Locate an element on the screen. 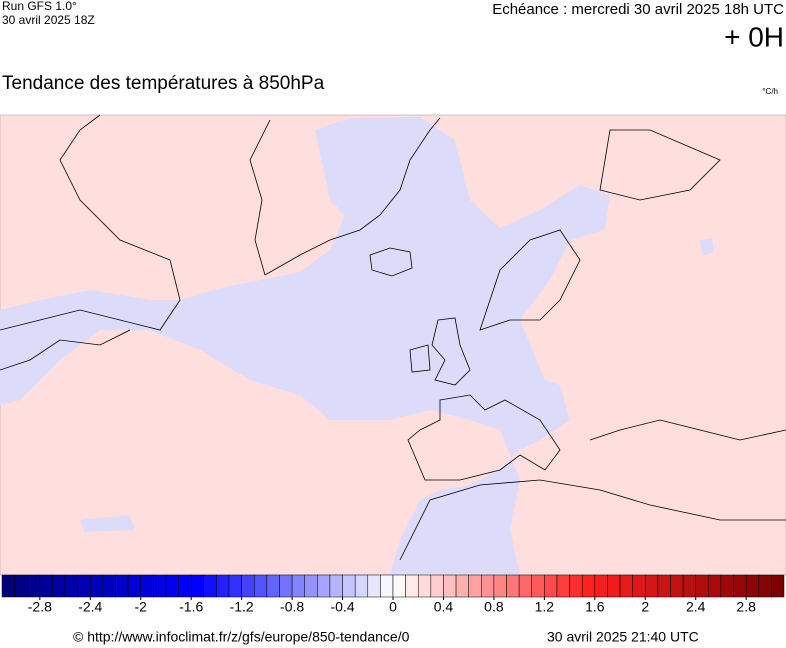 The width and height of the screenshot is (786, 648). colorbar-tick-label: -0.8 is located at coordinates (292, 607).